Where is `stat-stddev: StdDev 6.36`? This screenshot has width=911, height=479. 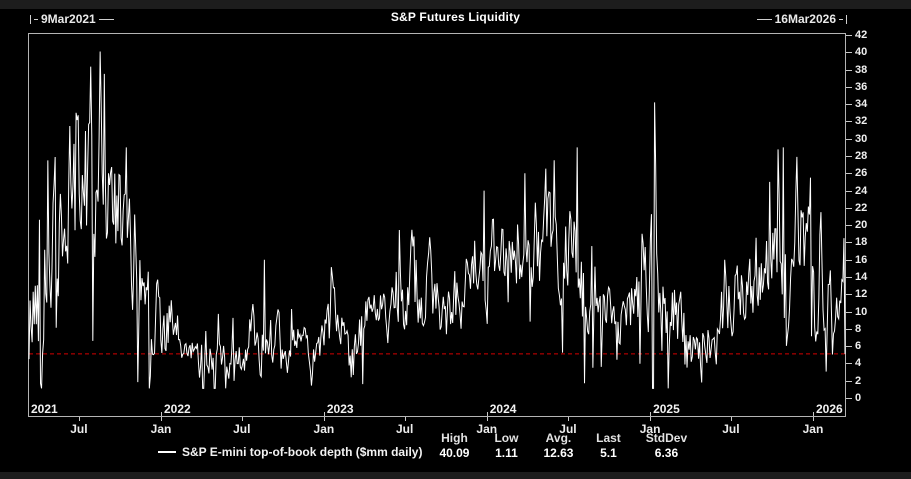 stat-stddev: StdDev 6.36 is located at coordinates (666, 446).